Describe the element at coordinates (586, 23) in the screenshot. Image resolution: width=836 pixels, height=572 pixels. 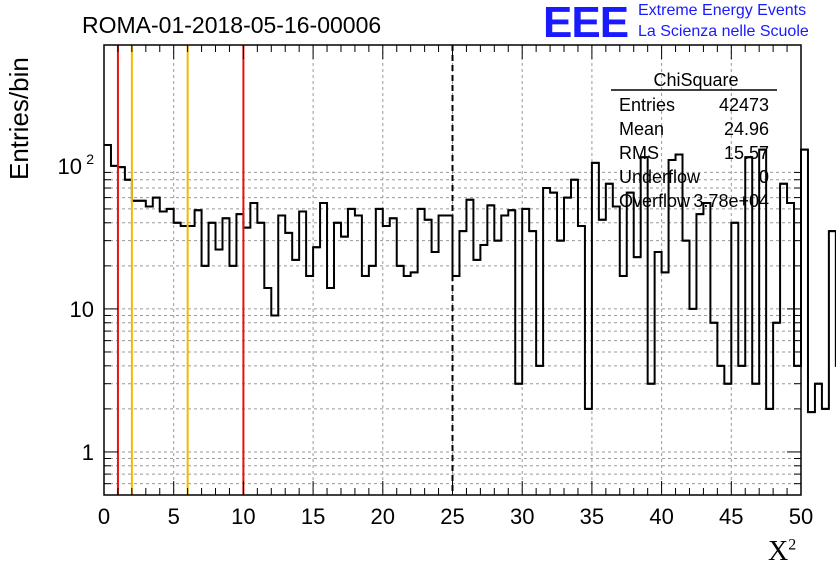
I see `eee-logo: EEE` at that location.